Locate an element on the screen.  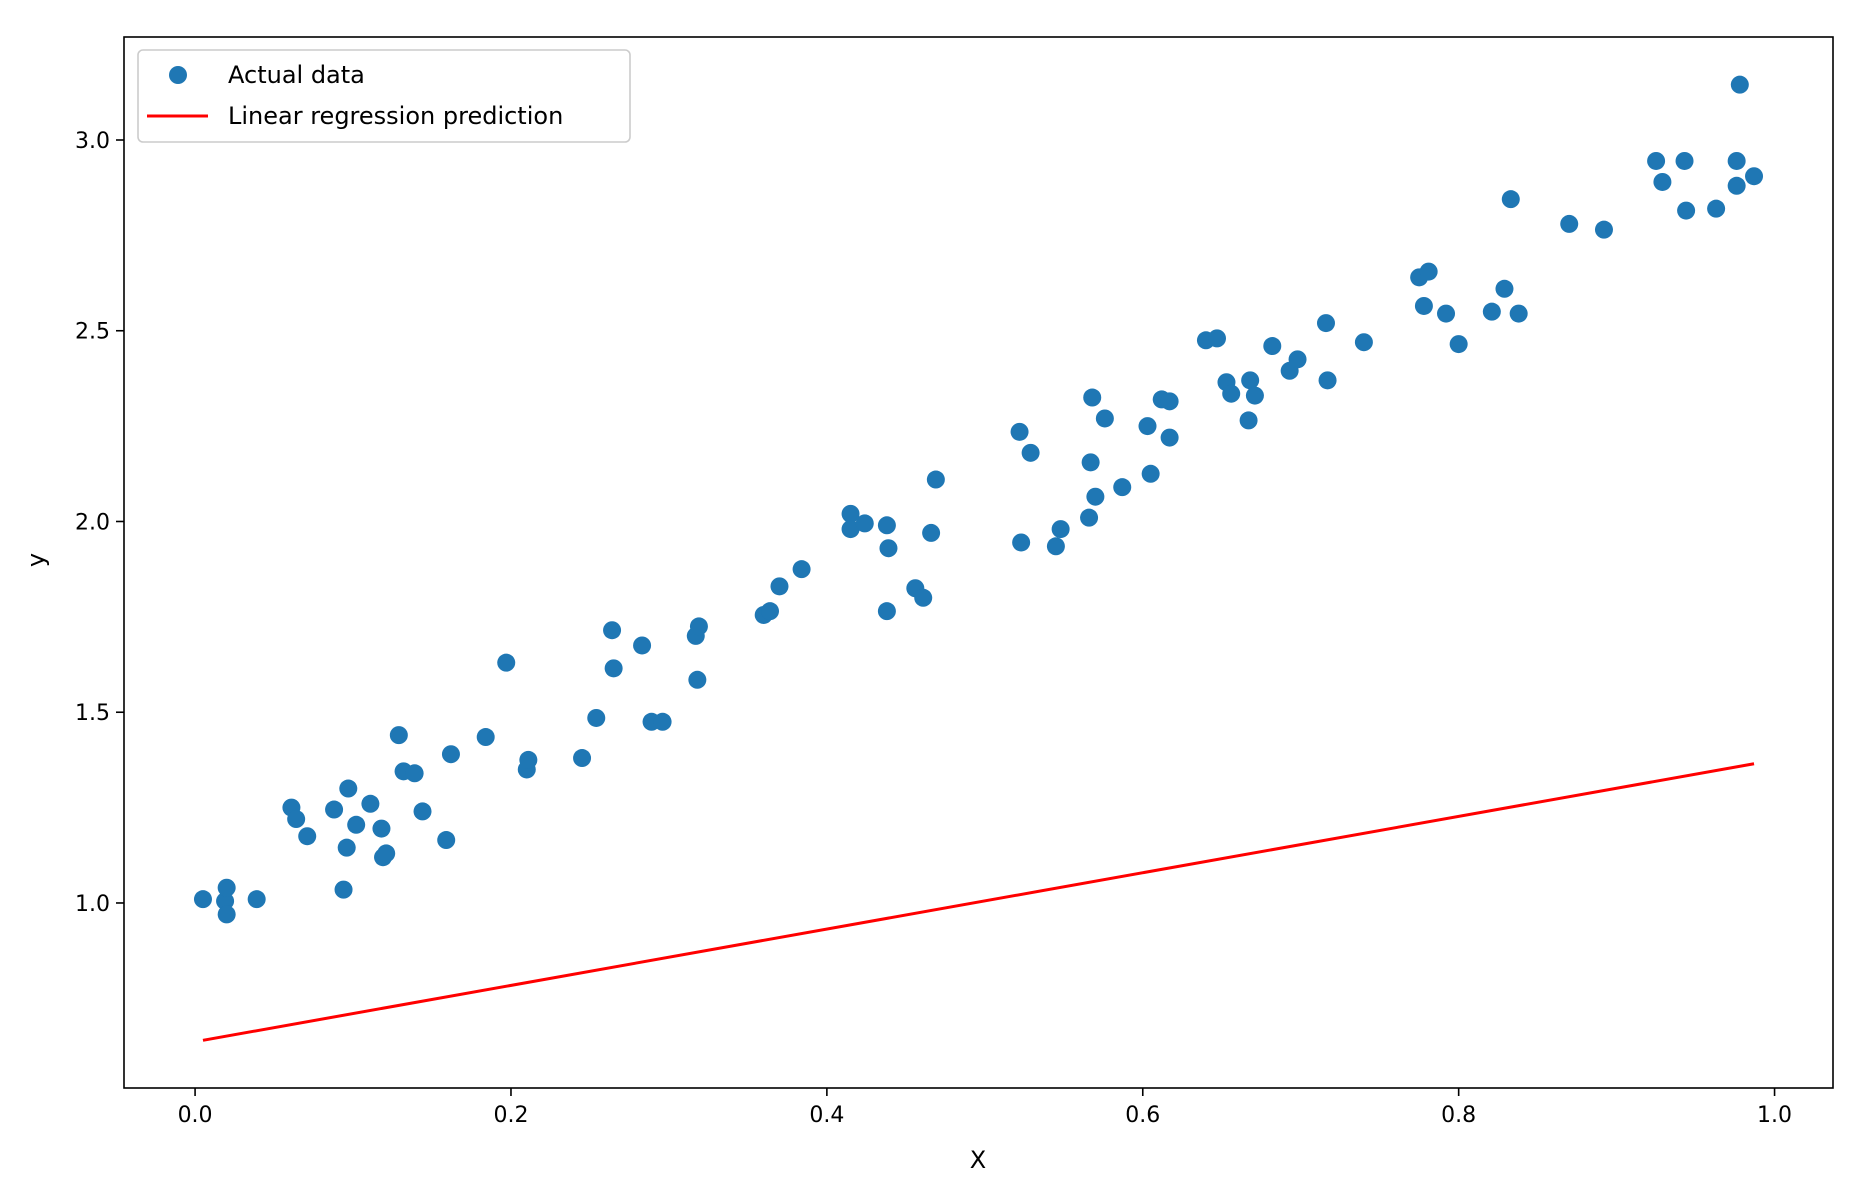
y-tick-label: 2.0 is located at coordinates (92, 522).